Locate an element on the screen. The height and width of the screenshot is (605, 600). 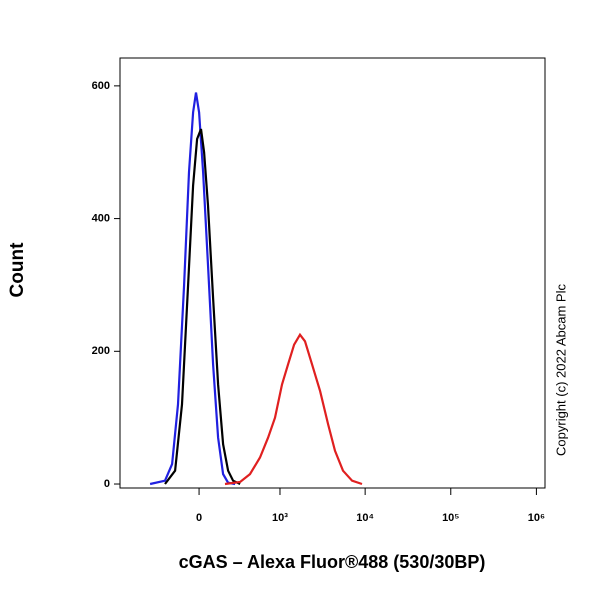
x-axis-label: cGAS – Alexa Fluor®488 (530/30BP) is located at coordinates (332, 562).